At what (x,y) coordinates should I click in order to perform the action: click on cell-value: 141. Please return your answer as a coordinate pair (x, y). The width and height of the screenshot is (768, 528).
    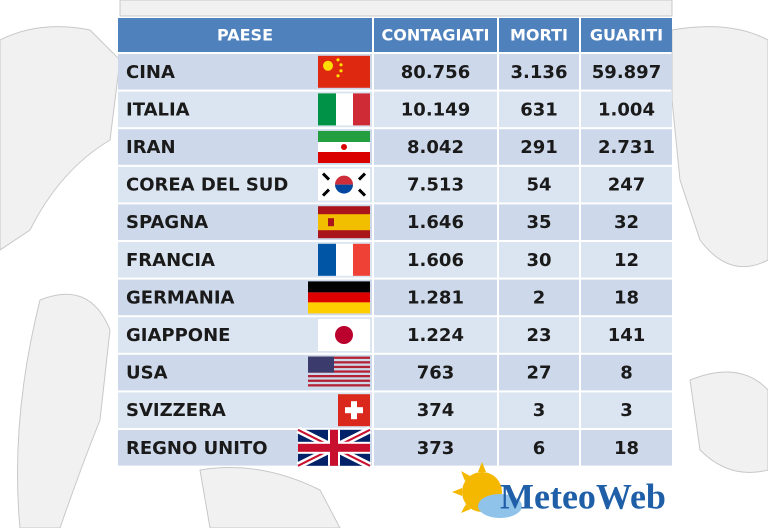
    Looking at the image, I should click on (627, 335).